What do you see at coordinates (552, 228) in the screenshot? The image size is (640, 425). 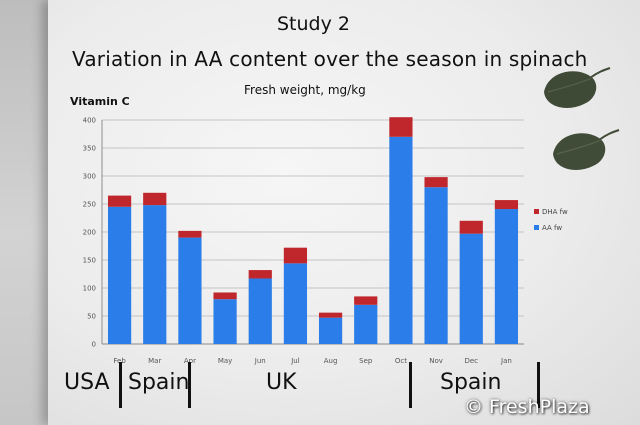 I see `legend-label: AA fw` at bounding box center [552, 228].